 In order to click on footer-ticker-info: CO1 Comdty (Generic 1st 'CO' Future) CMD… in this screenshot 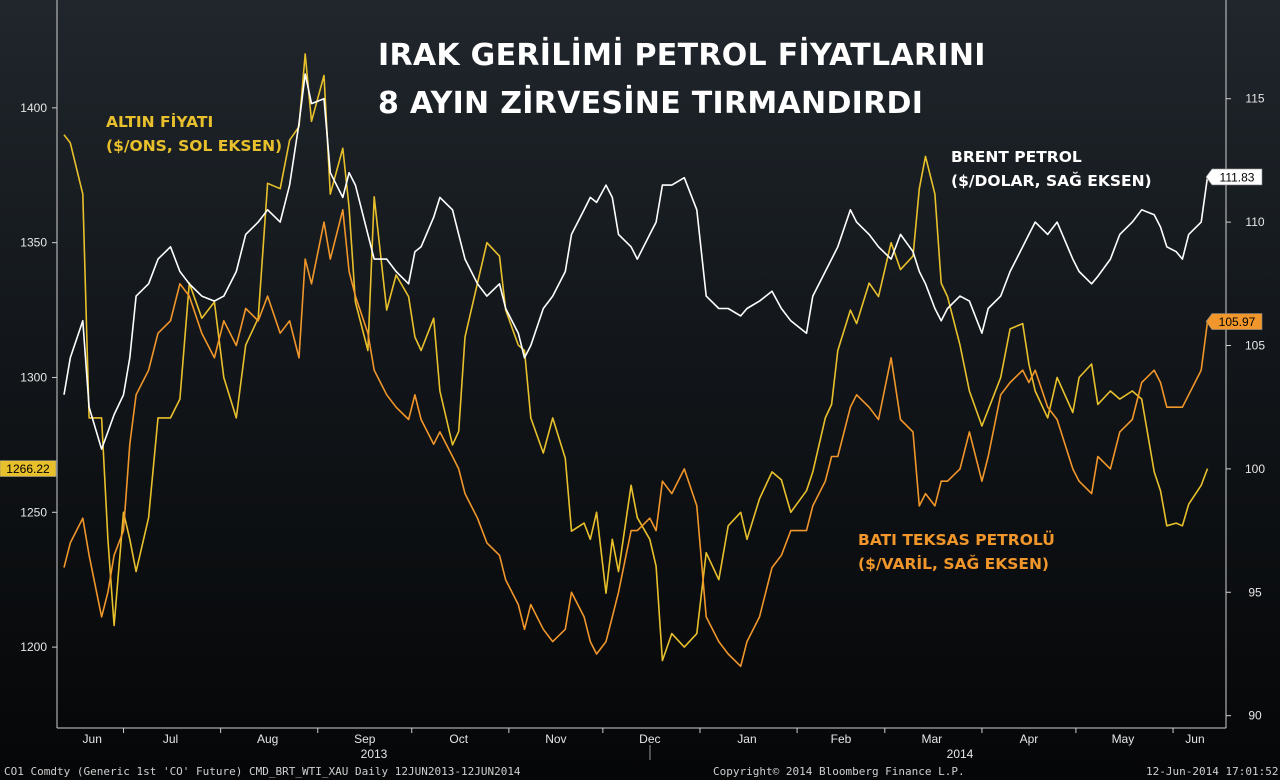, I will do `click(262, 771)`.